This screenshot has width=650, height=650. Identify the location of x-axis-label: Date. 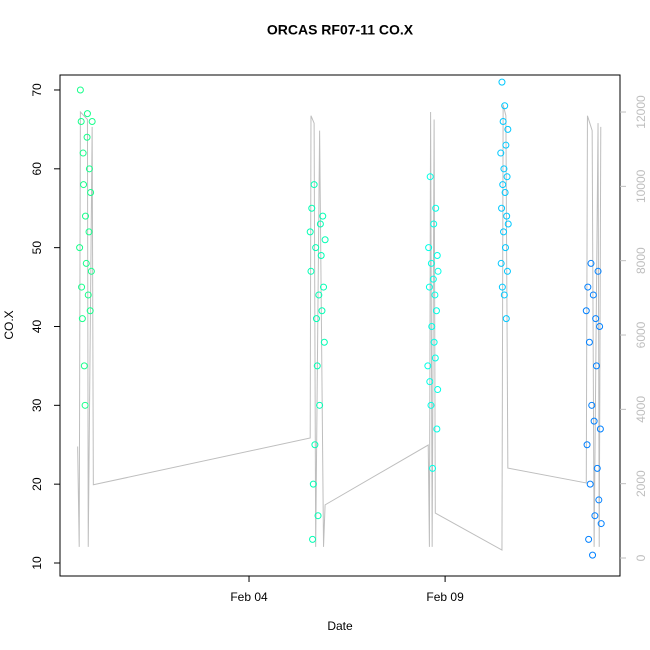
(340, 626).